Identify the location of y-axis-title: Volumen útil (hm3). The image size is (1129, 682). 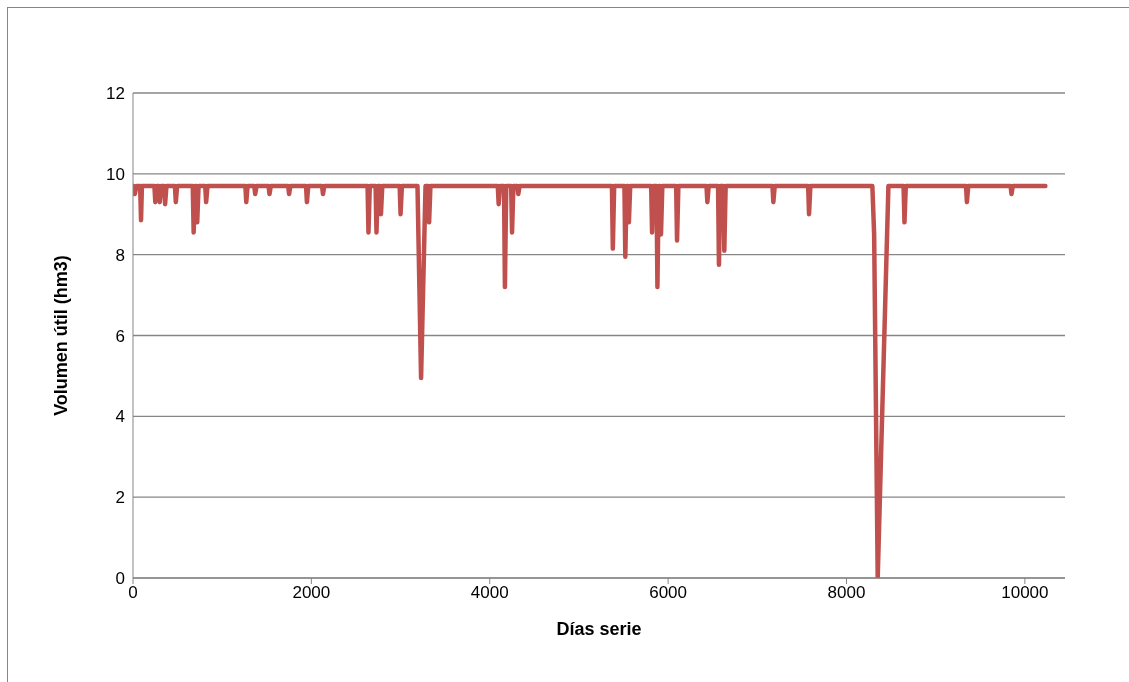
(61, 335).